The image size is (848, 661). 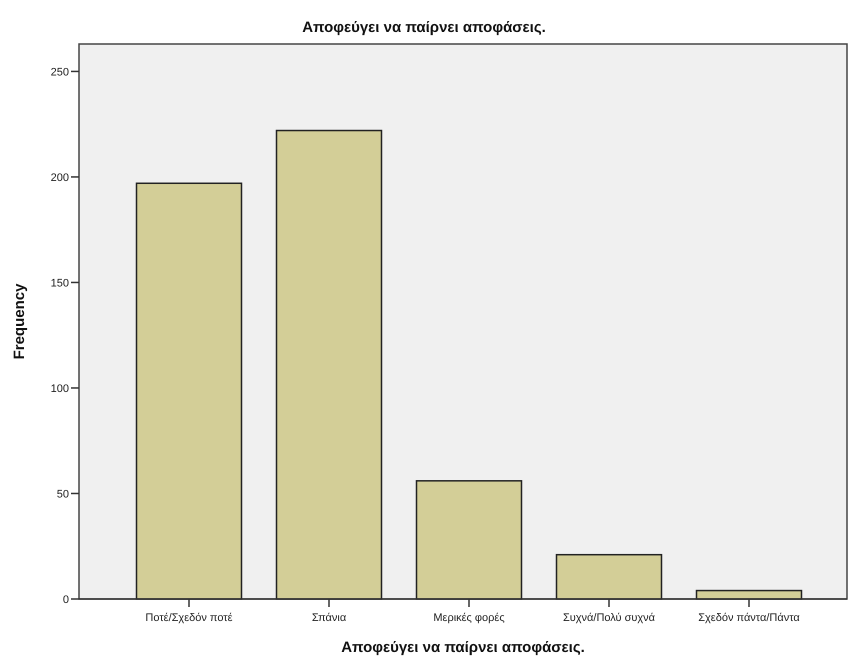 I want to click on y-tick-label: 0, so click(x=65, y=600).